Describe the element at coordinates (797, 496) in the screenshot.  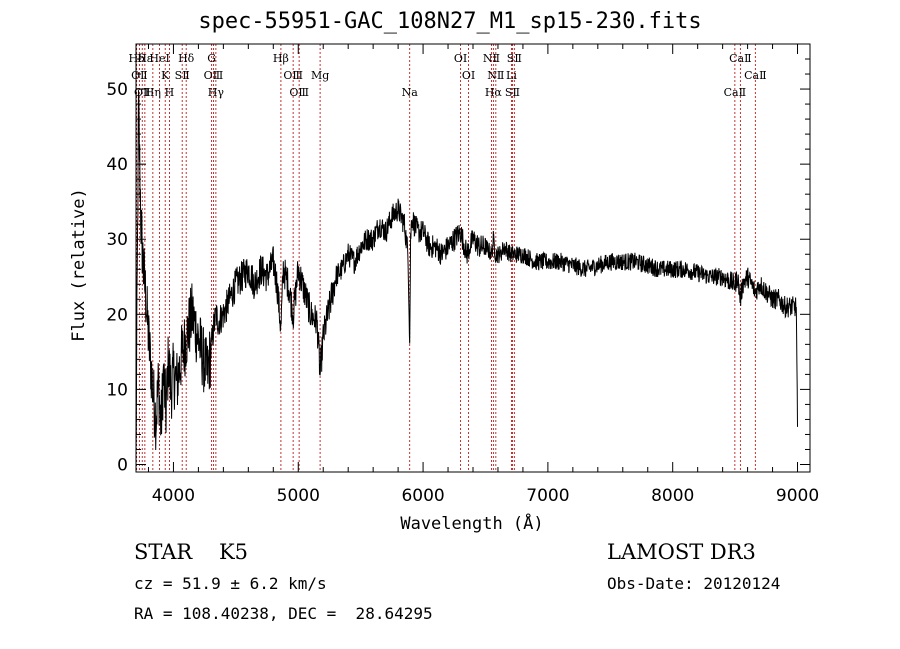
I see `x-tick-label: 9000` at that location.